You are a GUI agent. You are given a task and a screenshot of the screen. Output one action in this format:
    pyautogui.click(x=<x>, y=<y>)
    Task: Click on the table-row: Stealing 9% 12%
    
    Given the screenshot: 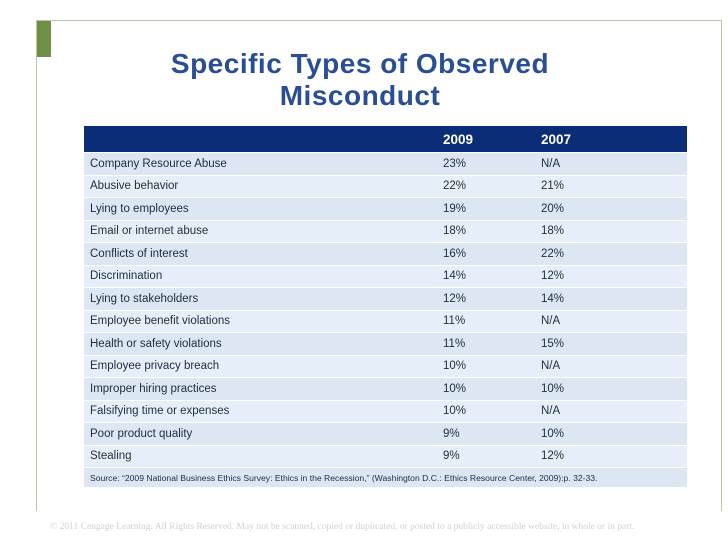 What is the action you would take?
    pyautogui.click(x=385, y=456)
    